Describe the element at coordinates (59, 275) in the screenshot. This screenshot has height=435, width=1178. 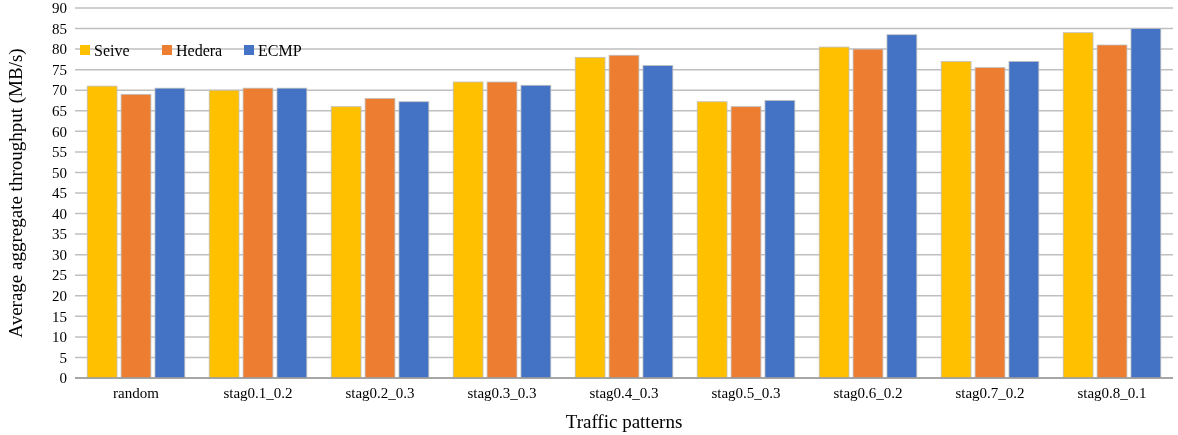
I see `y-tick-label: 25` at that location.